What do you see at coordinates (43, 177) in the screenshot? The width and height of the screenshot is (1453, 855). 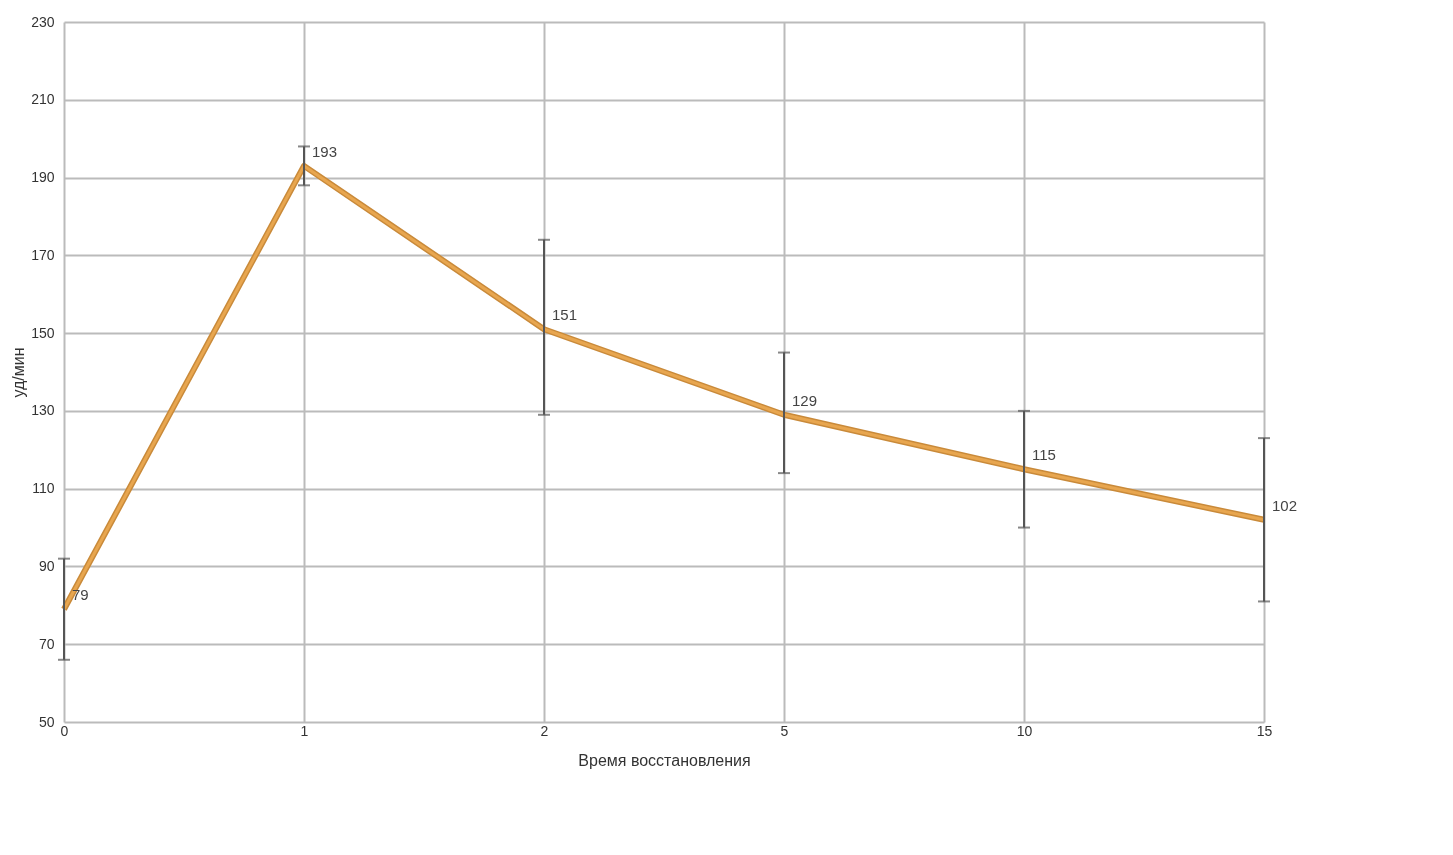 I see `y-tick-label: 190` at bounding box center [43, 177].